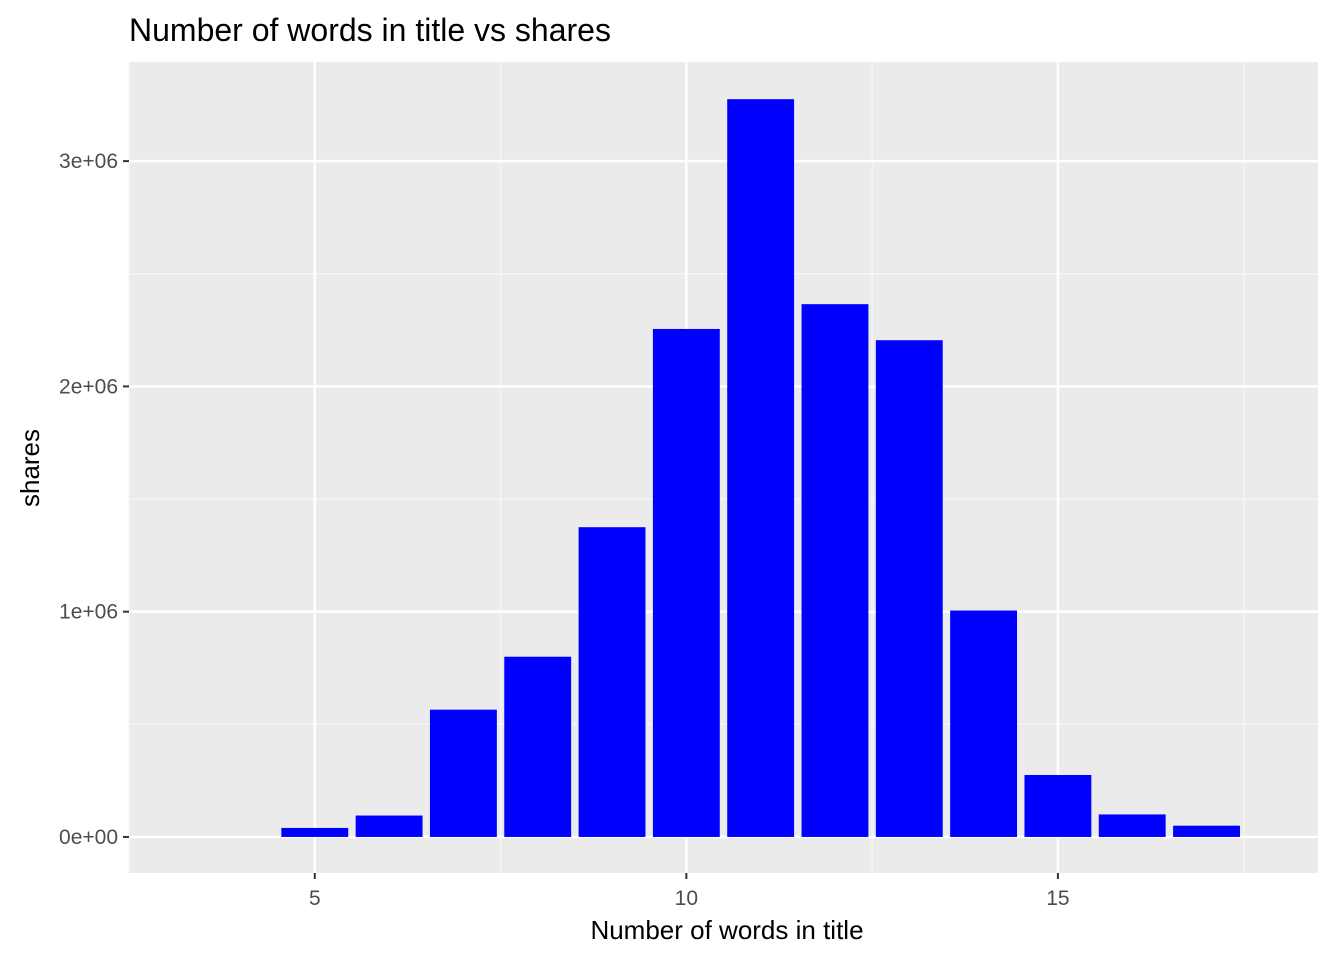  Describe the element at coordinates (94, 499) in the screenshot. I see `y-axis: 0e+00 1e+06 2e+06 3e+06` at that location.